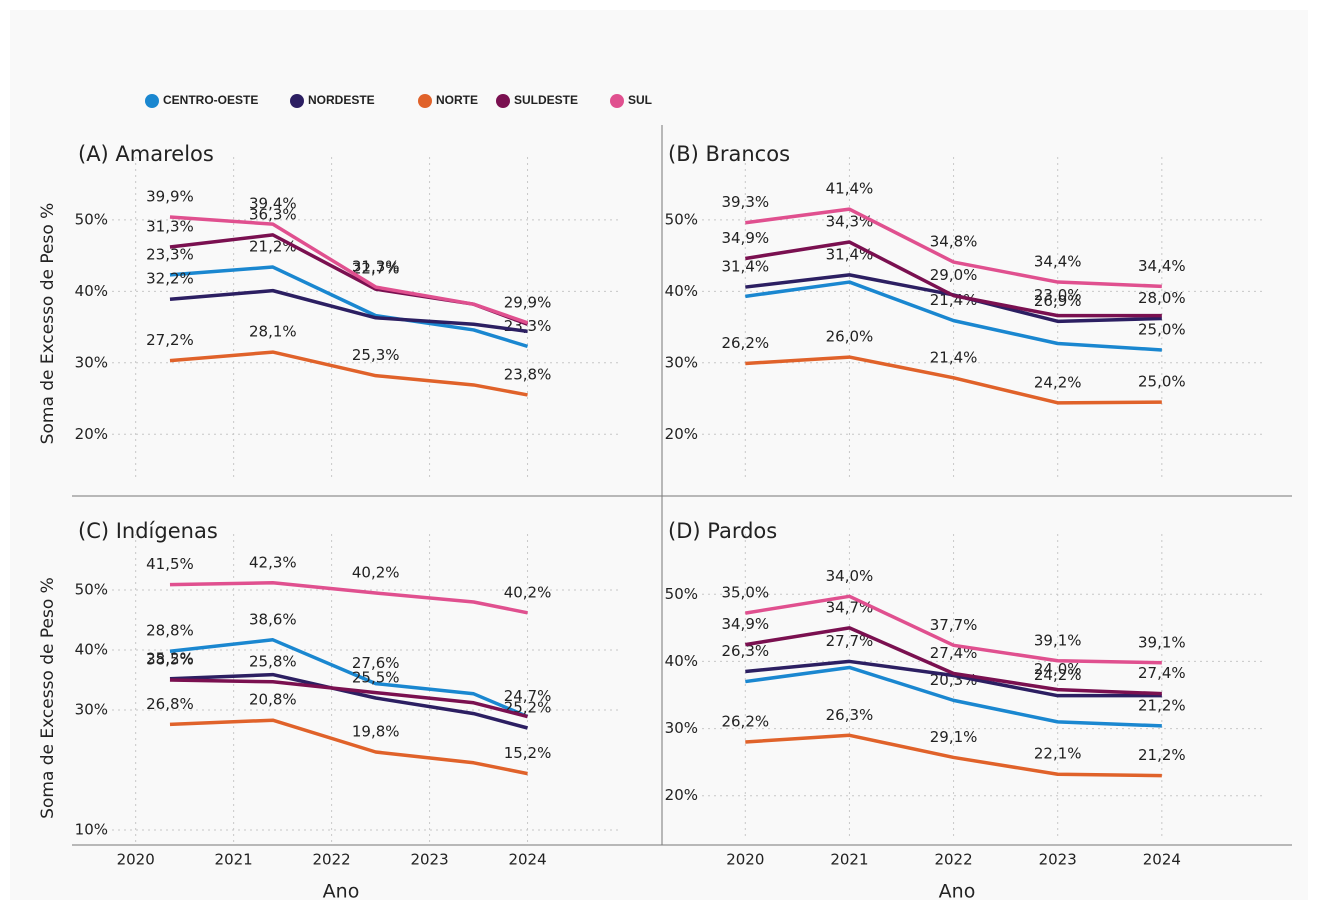 The width and height of the screenshot is (1318, 909). I want to click on data-label: 34,9%, so click(745, 624).